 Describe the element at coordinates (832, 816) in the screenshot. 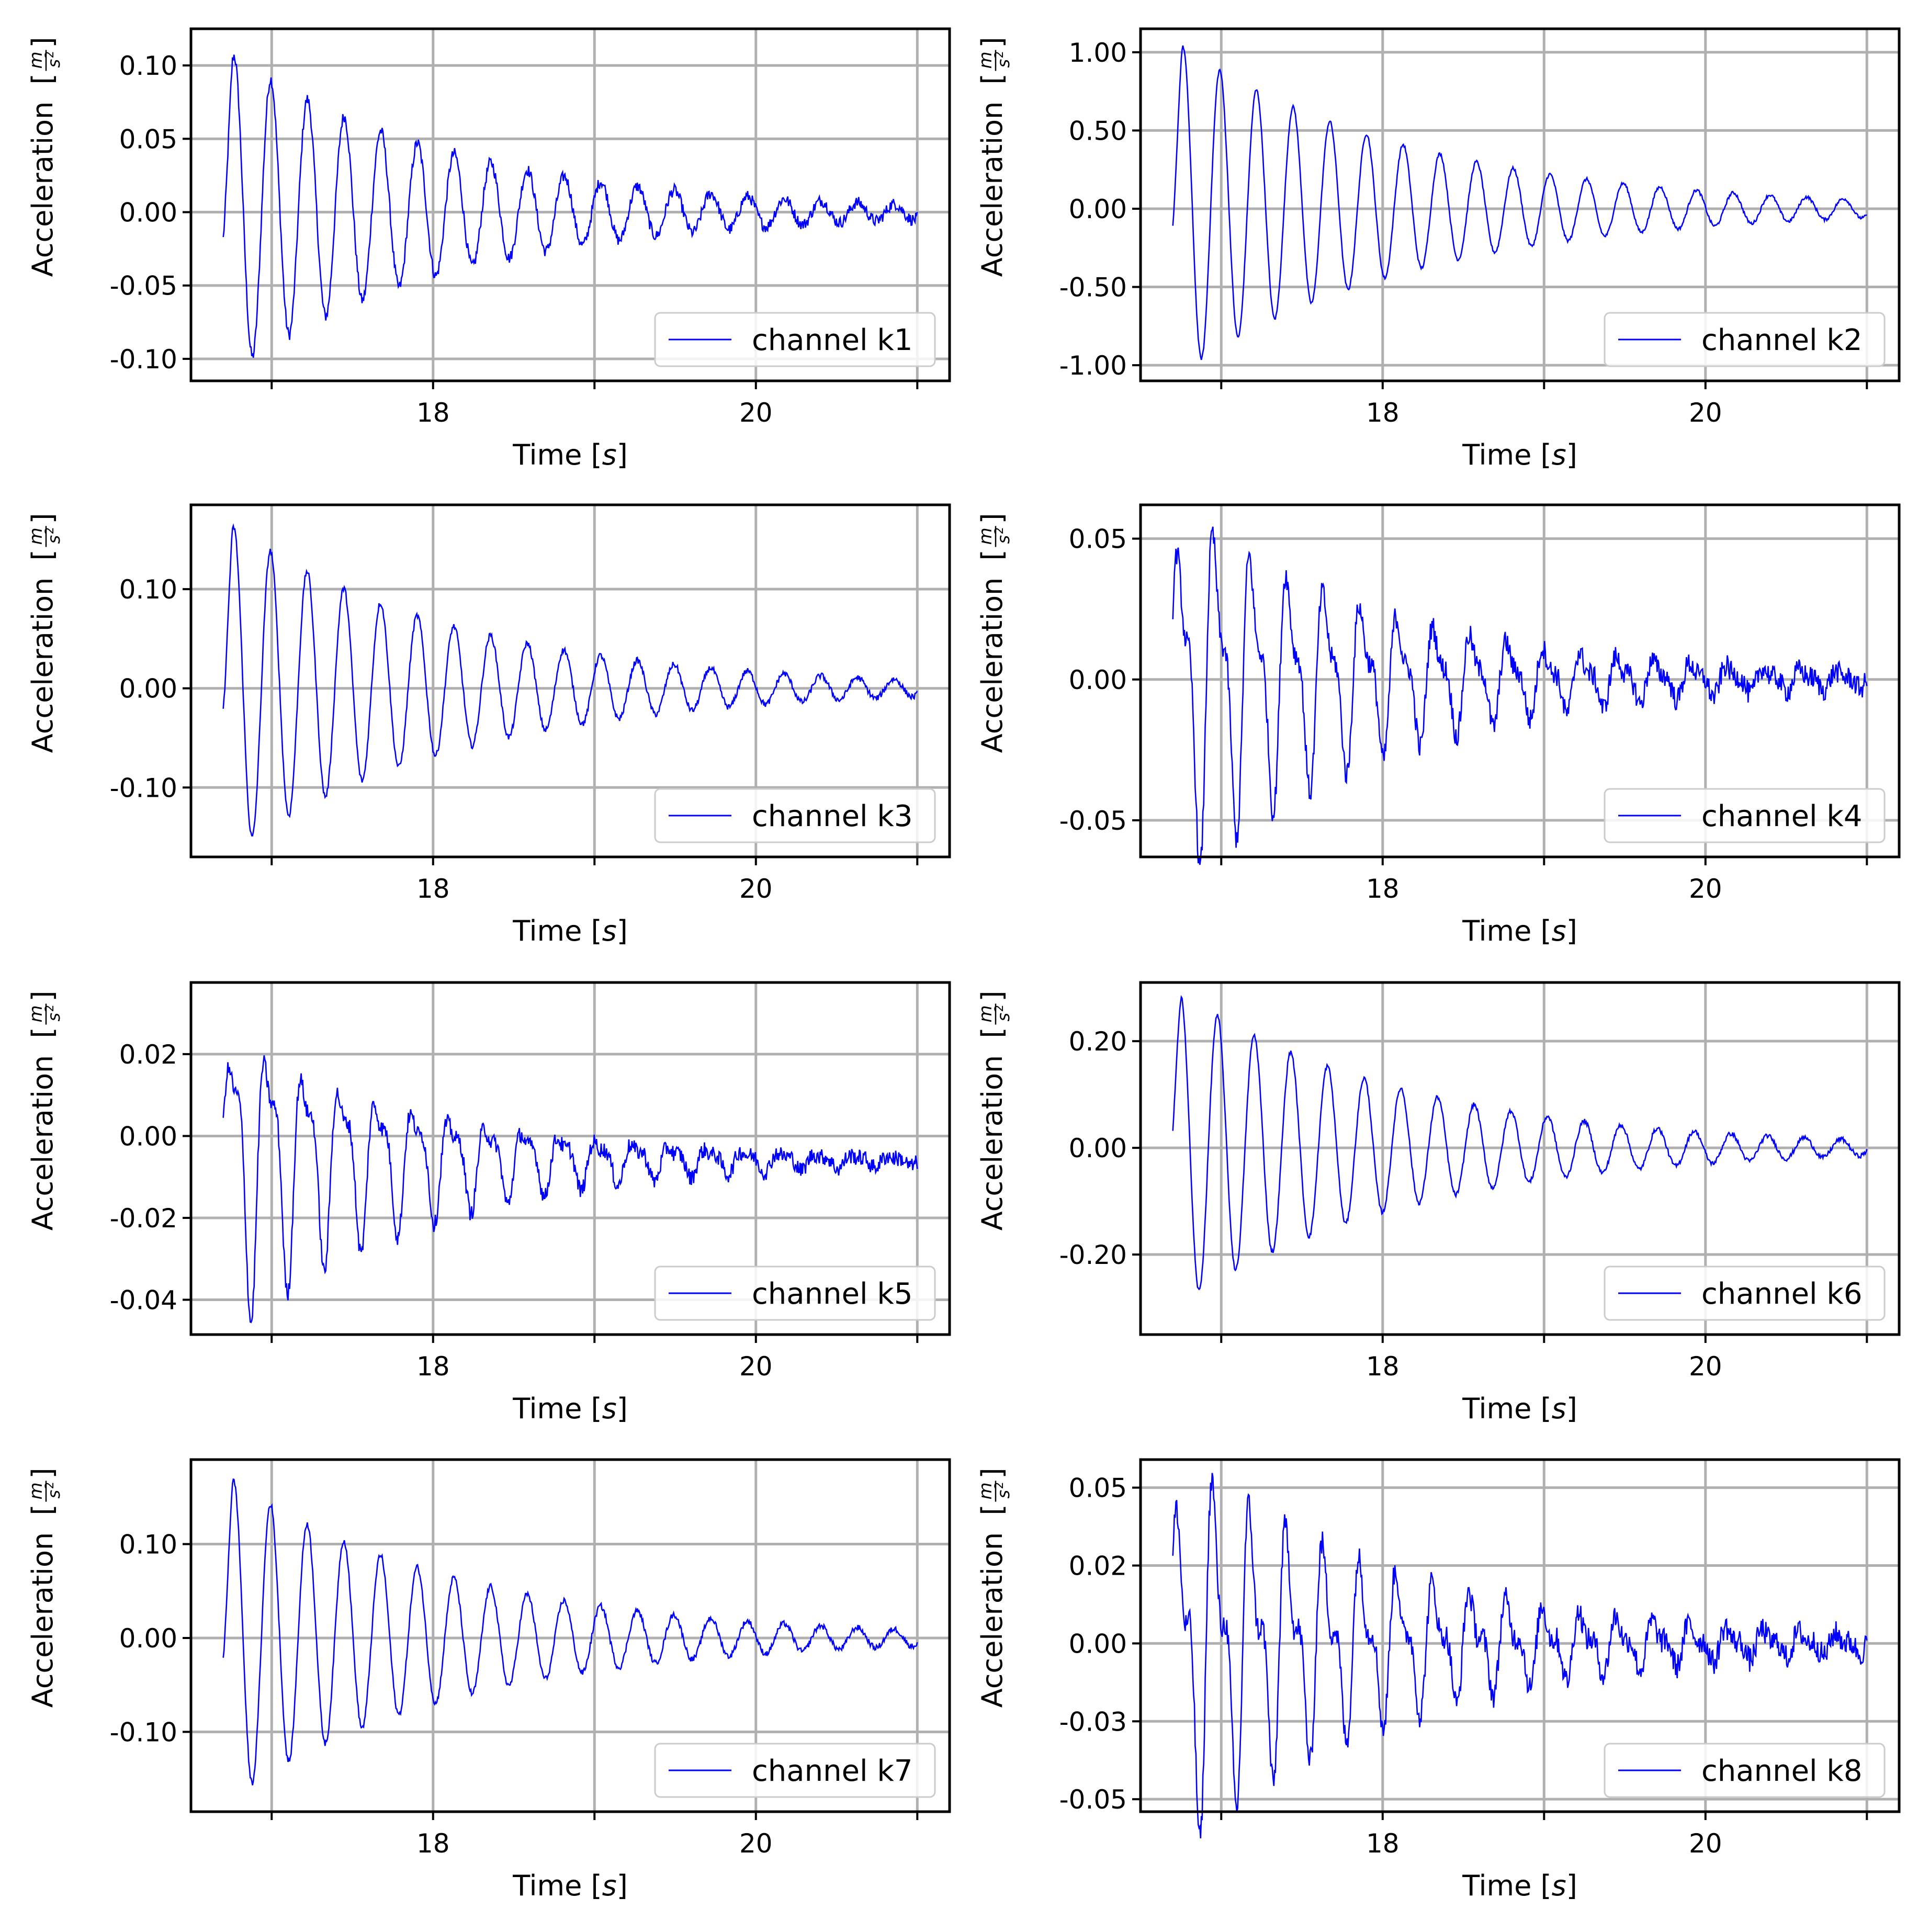

I see `legend-label: channel k3` at that location.